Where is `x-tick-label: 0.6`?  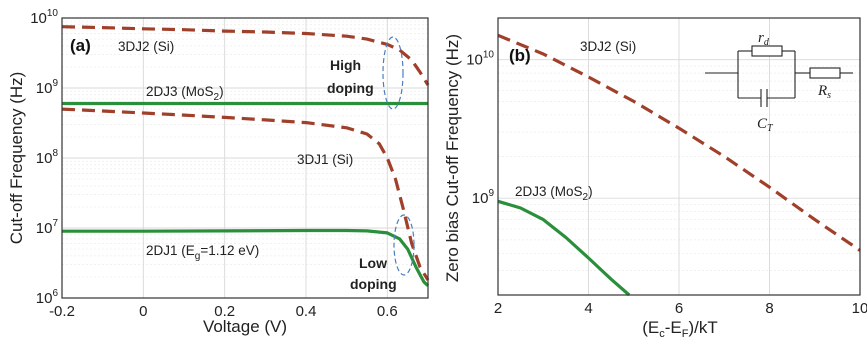
x-tick-label: 0.6 is located at coordinates (387, 311).